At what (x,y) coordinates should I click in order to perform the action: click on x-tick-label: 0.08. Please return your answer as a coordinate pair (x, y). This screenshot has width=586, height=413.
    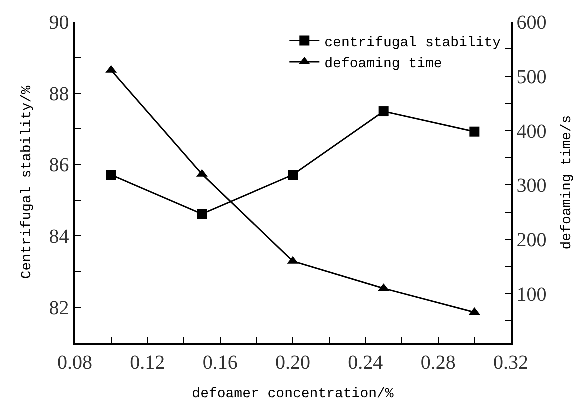
    Looking at the image, I should click on (75, 363).